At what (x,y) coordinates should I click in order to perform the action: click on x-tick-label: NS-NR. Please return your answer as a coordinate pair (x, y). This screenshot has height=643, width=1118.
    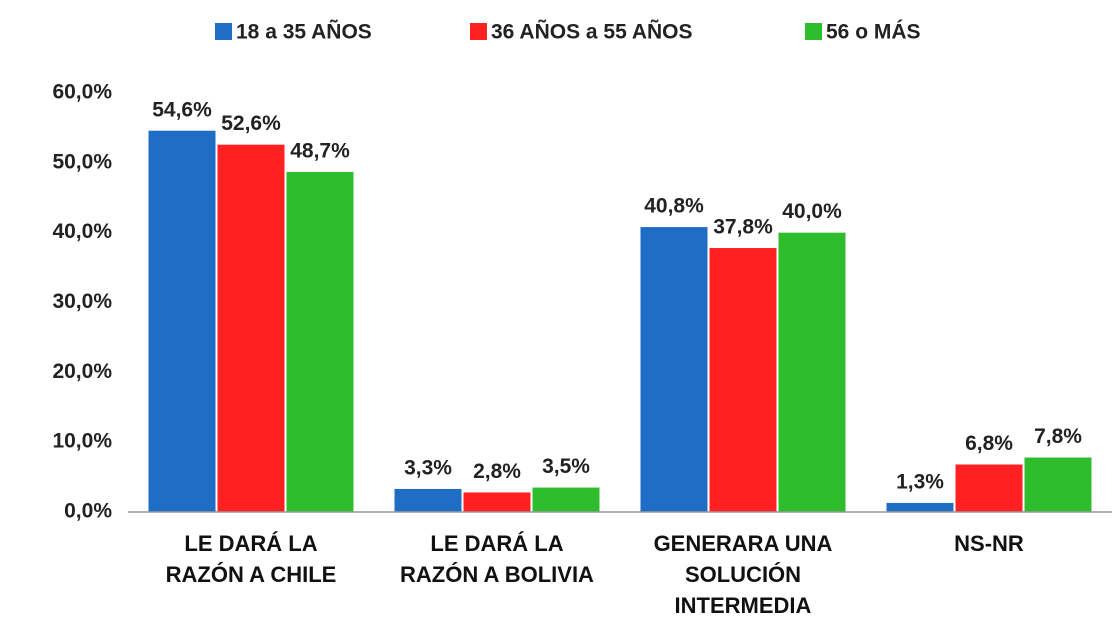
    Looking at the image, I should click on (989, 543).